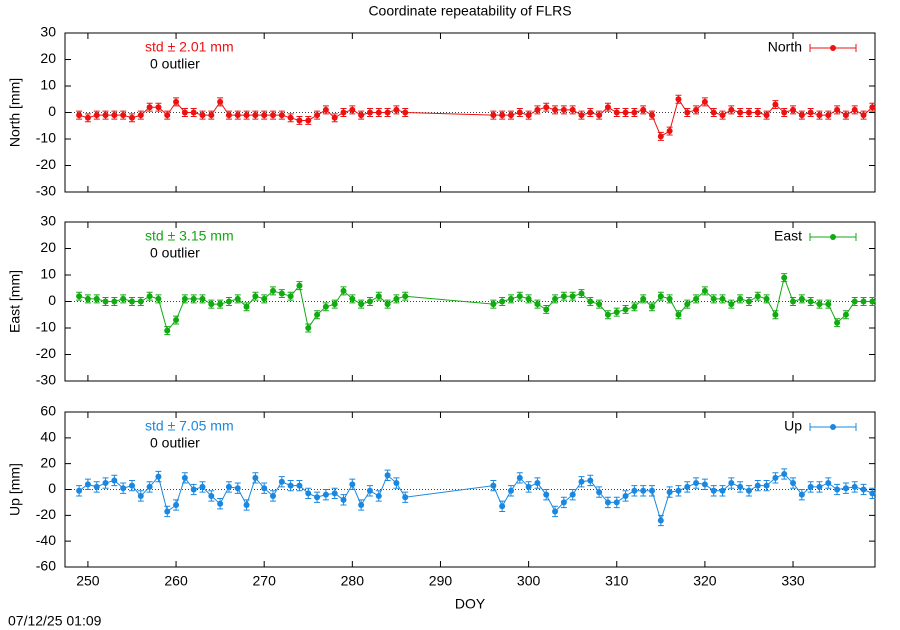  What do you see at coordinates (52, 300) in the screenshot?
I see `y-tick-label: 0` at bounding box center [52, 300].